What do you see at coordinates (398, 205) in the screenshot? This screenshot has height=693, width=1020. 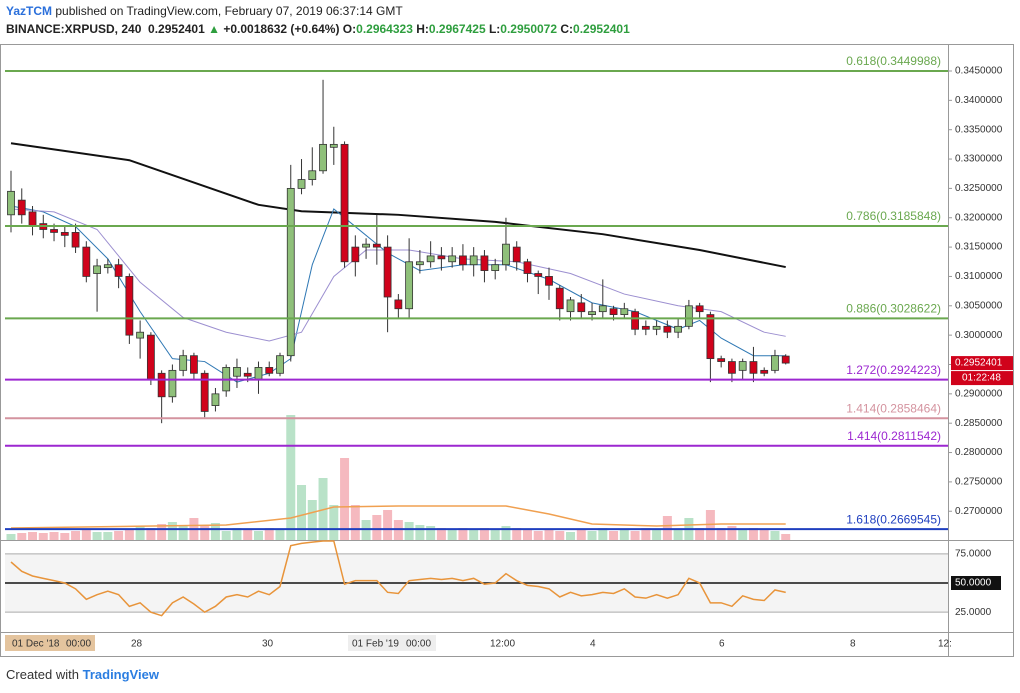 I see `moving-average` at bounding box center [398, 205].